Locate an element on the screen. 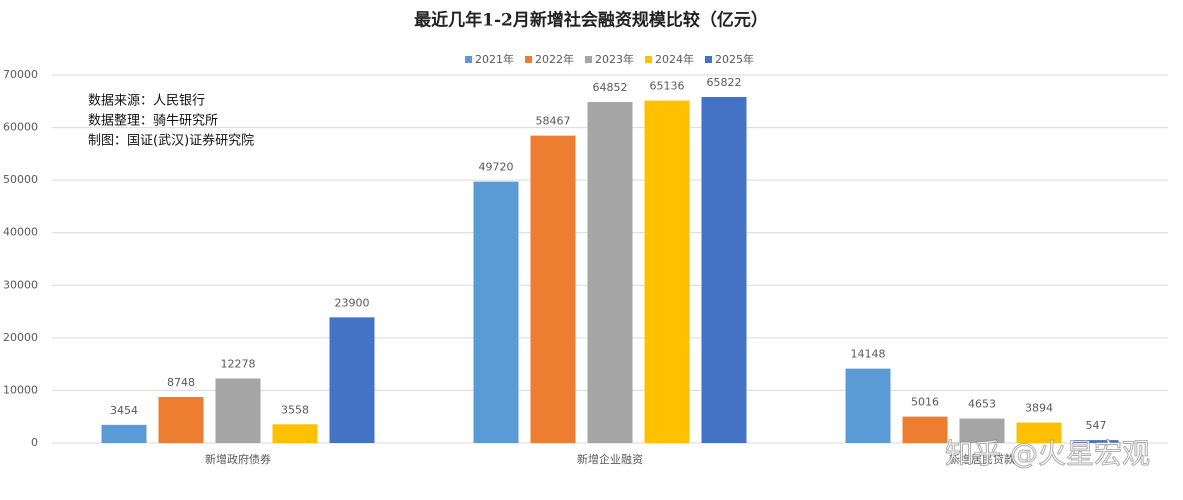  legend-label: 2022年 is located at coordinates (554, 59).